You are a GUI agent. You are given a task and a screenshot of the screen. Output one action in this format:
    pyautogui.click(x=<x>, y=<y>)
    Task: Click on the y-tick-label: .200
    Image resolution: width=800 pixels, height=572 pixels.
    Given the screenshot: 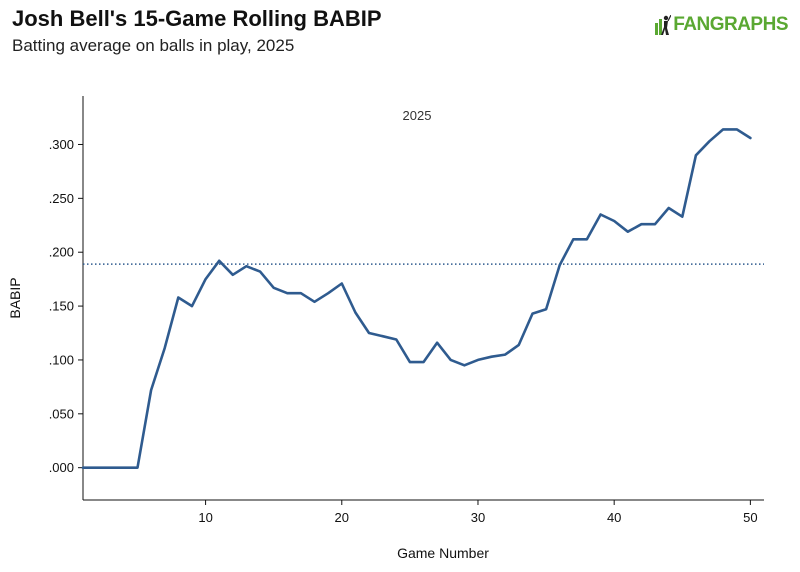 What is the action you would take?
    pyautogui.click(x=61, y=252)
    